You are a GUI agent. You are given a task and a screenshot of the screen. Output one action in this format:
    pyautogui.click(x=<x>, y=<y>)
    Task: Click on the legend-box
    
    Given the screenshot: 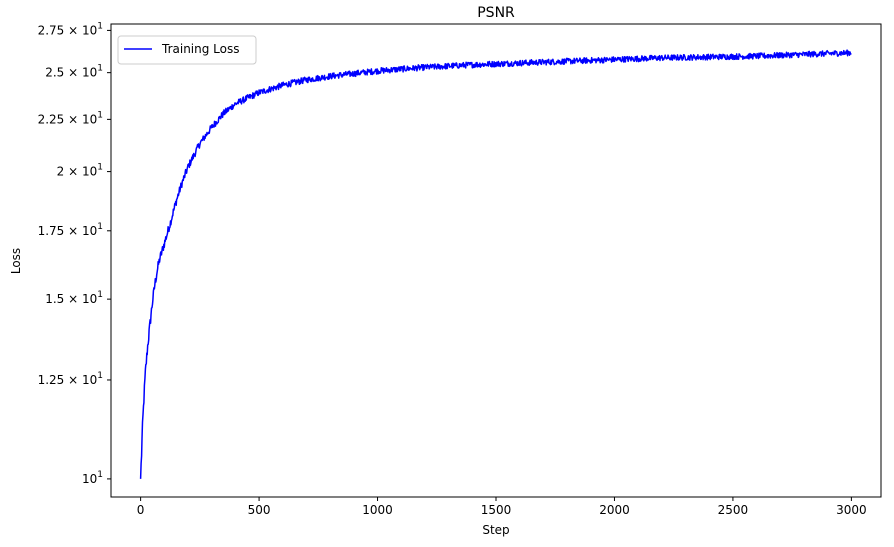 What is the action you would take?
    pyautogui.click(x=187, y=50)
    